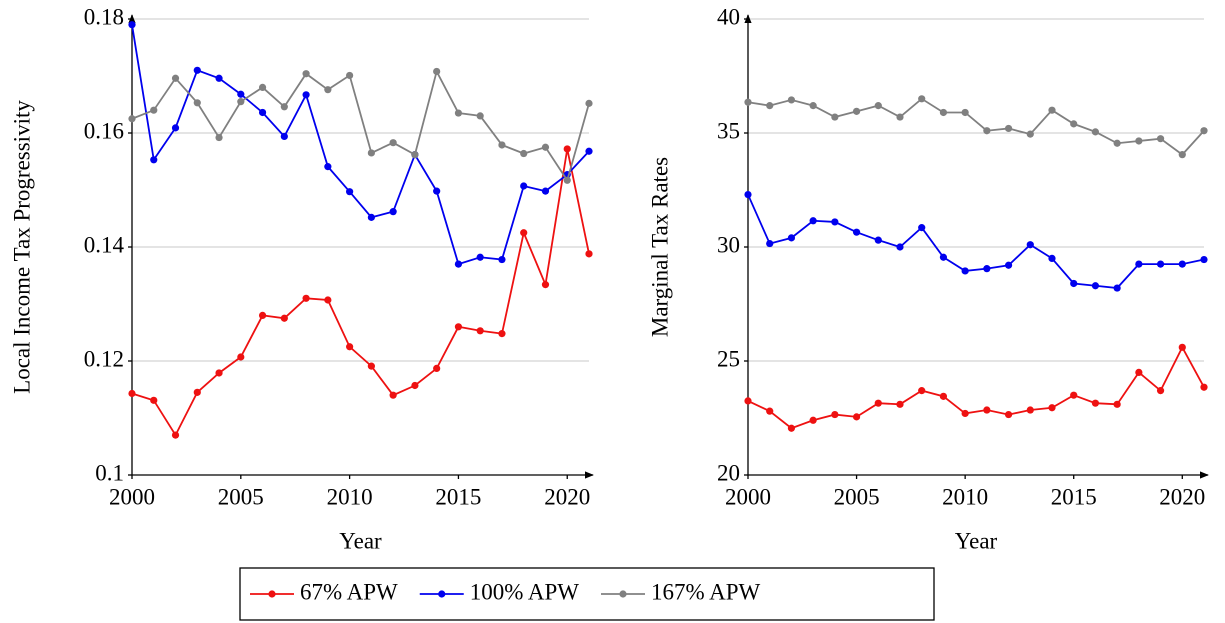 The image size is (1225, 623). Describe the element at coordinates (525, 591) in the screenshot. I see `legend-label: 100% APW` at that location.